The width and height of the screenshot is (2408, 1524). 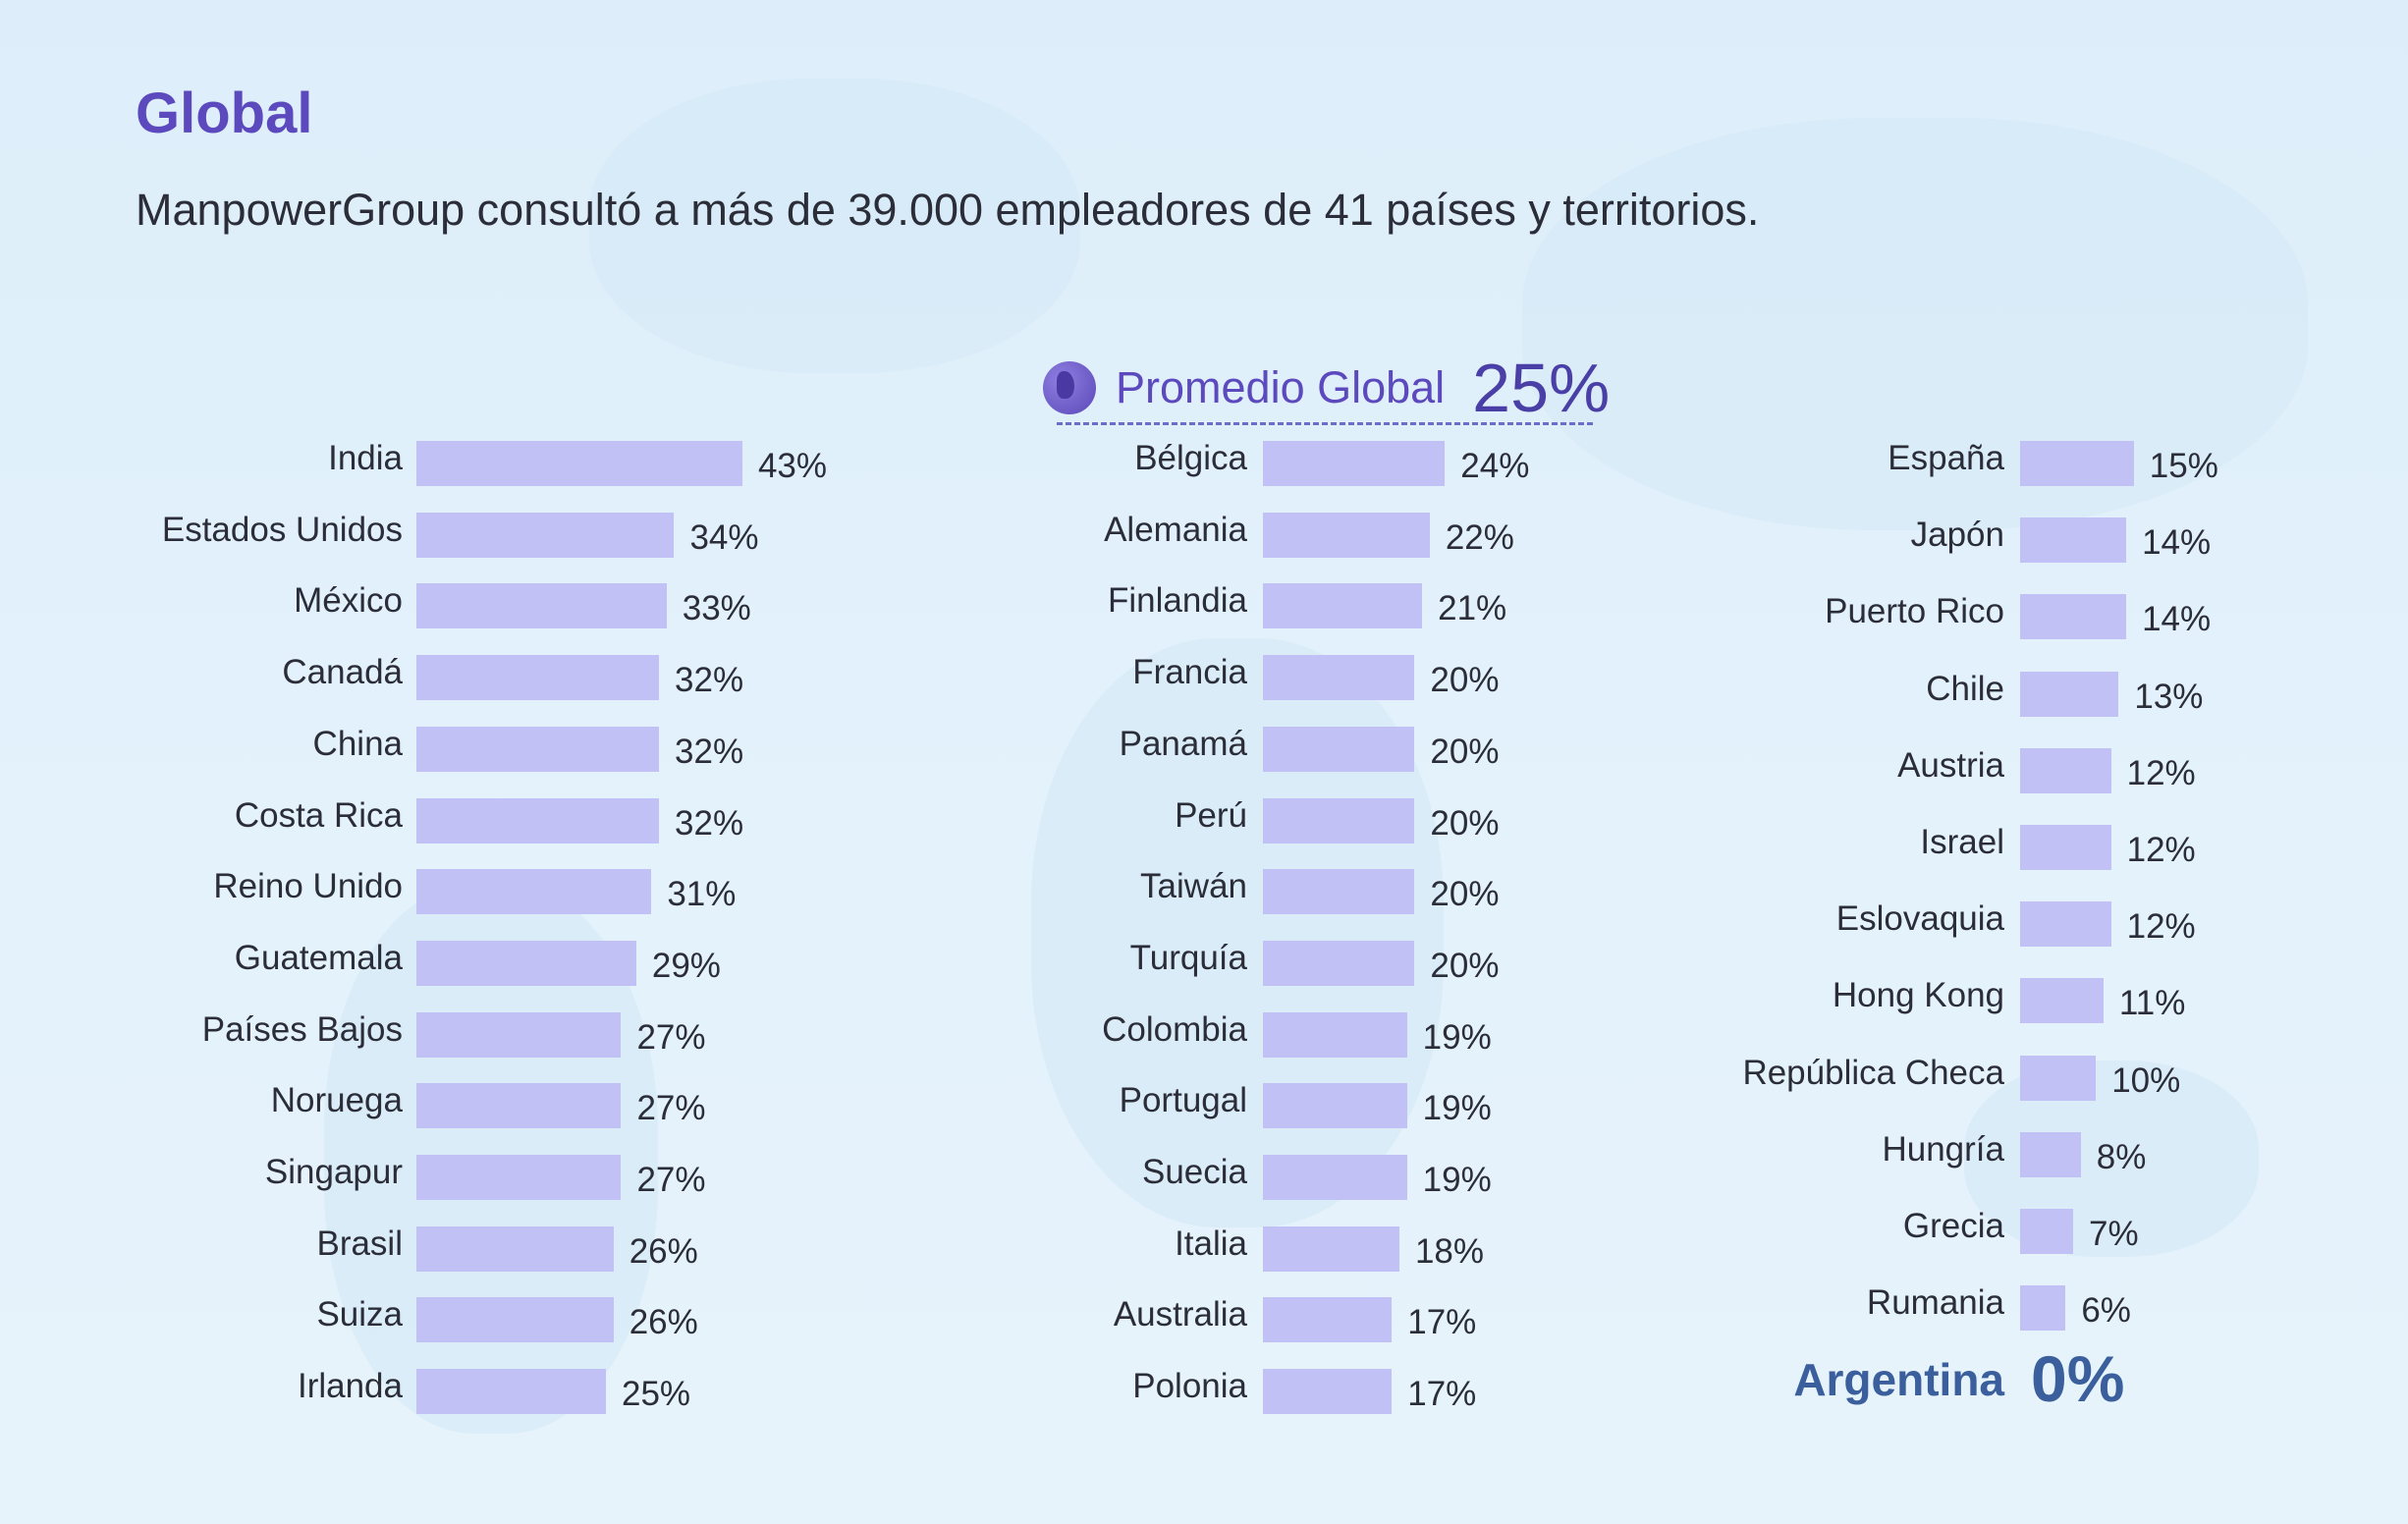 What do you see at coordinates (1898, 1379) in the screenshot?
I see `highlight-label: Argentina` at bounding box center [1898, 1379].